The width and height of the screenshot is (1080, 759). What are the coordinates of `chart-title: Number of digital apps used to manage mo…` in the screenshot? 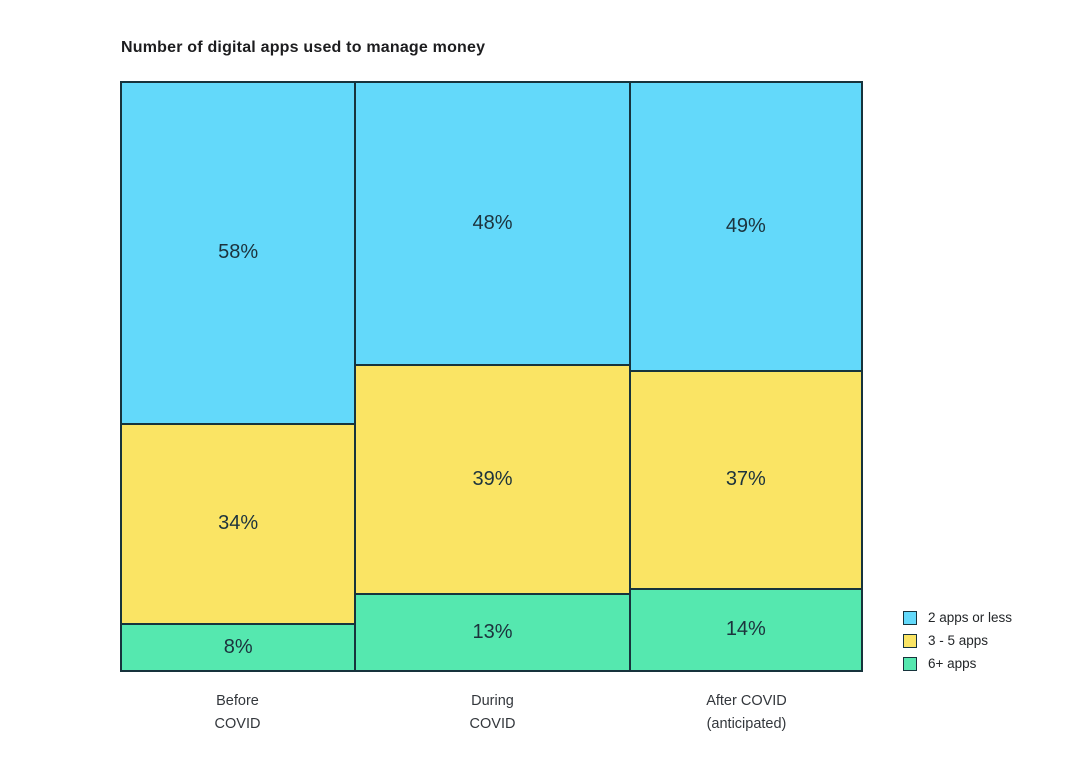 It's located at (303, 47).